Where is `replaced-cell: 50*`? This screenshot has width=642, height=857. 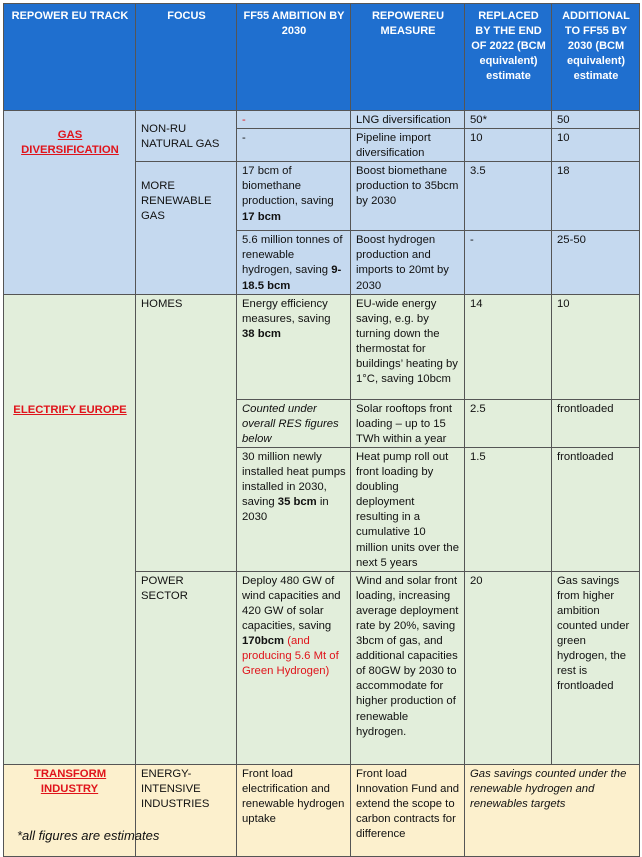 replaced-cell: 50* is located at coordinates (508, 119).